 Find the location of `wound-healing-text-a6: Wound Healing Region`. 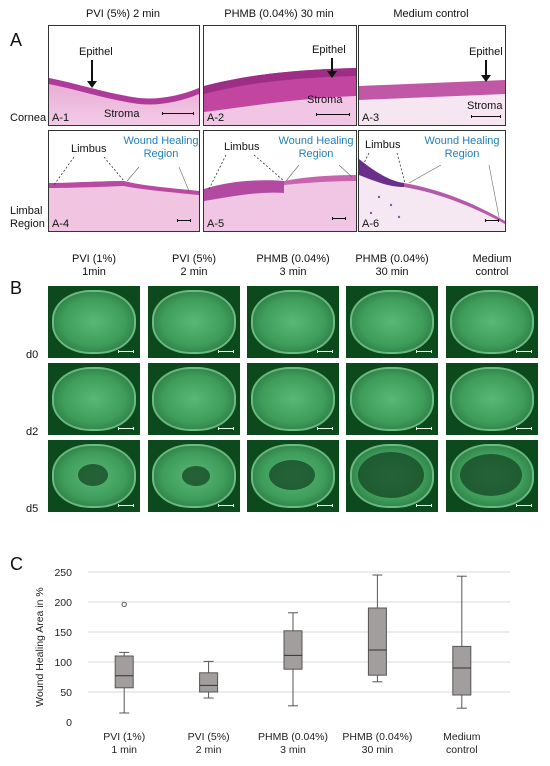

wound-healing-text-a6: Wound Healing Region is located at coordinates (462, 147).